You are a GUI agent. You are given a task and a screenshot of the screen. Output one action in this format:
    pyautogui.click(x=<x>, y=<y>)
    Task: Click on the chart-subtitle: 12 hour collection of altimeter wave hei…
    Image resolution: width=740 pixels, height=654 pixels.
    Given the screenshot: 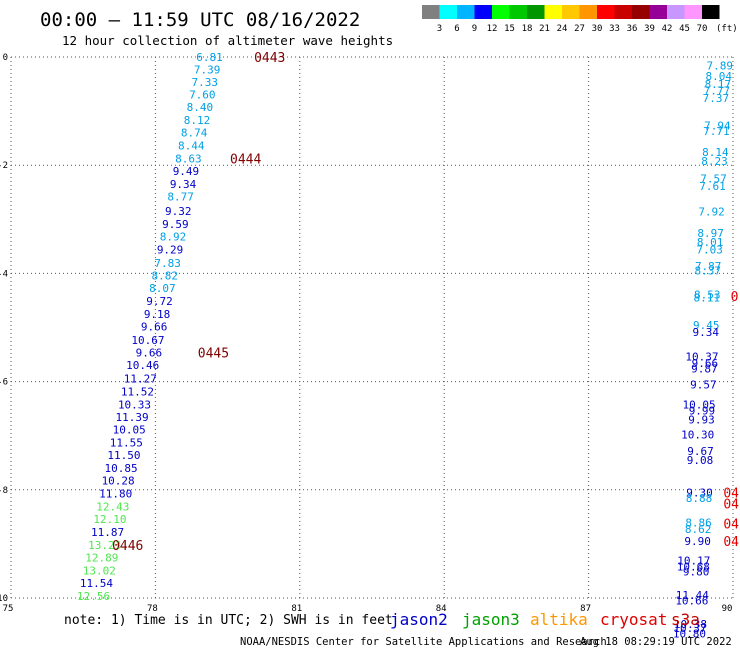 What is the action you would take?
    pyautogui.click(x=227, y=40)
    